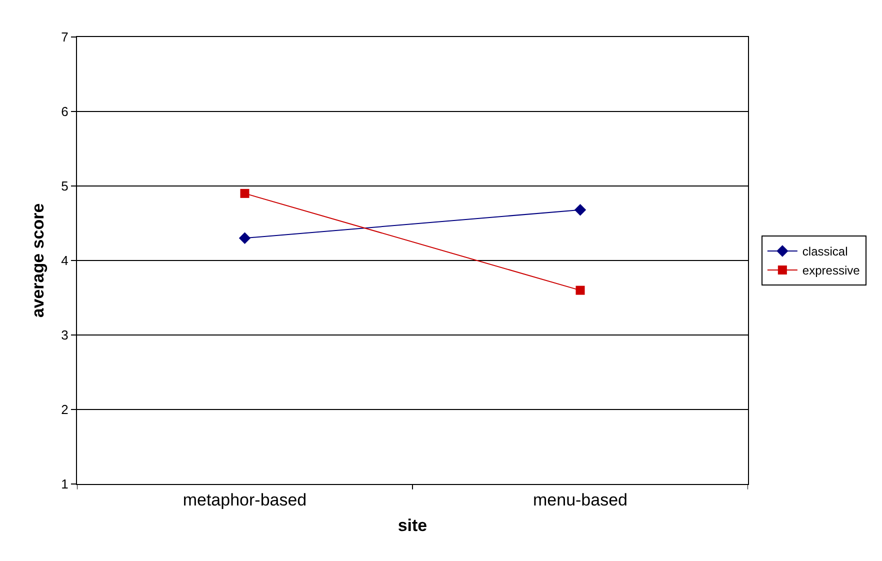 The width and height of the screenshot is (882, 561). What do you see at coordinates (244, 500) in the screenshot?
I see `x-tick-label: metaphor-based` at bounding box center [244, 500].